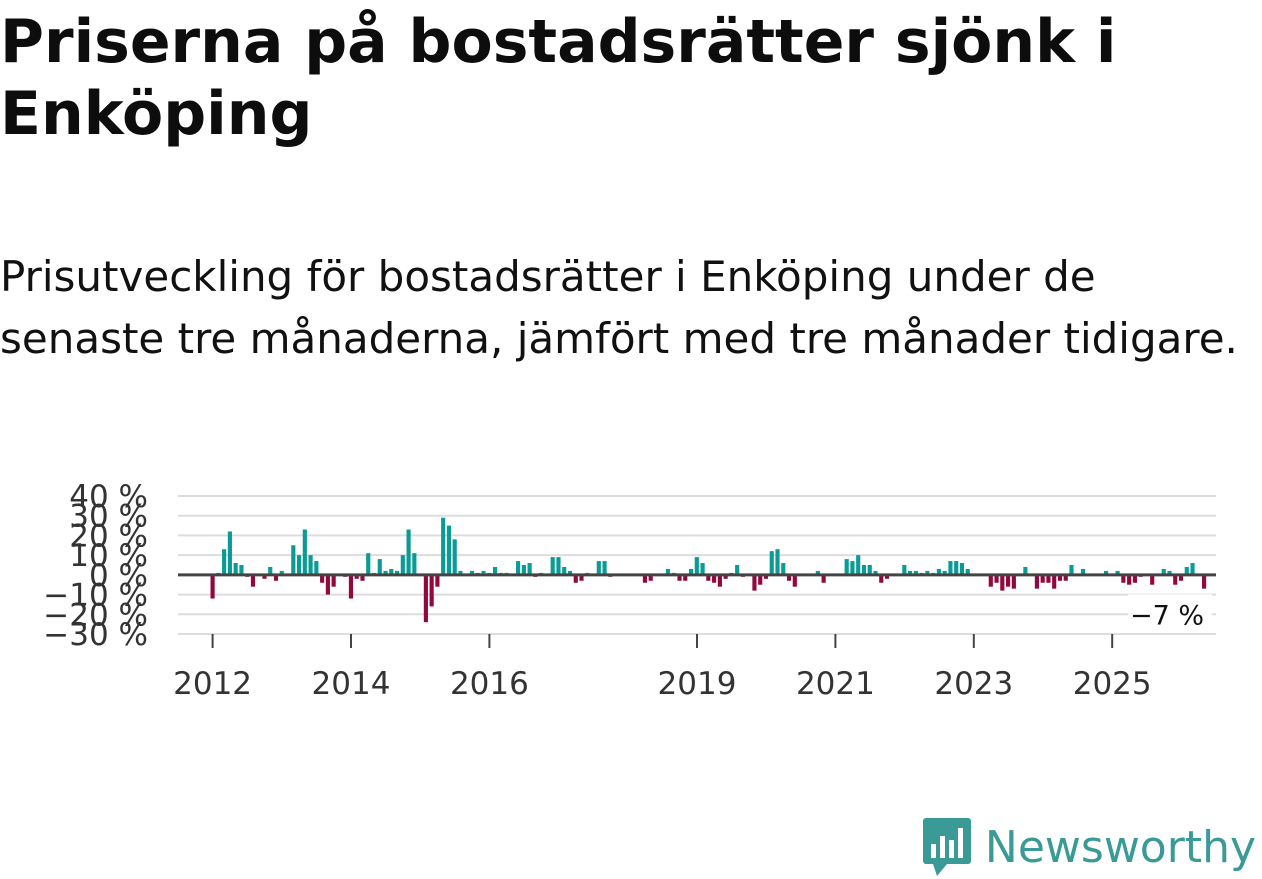 This screenshot has width=1262, height=879. I want to click on y-tick-label: 0 %, so click(118, 576).